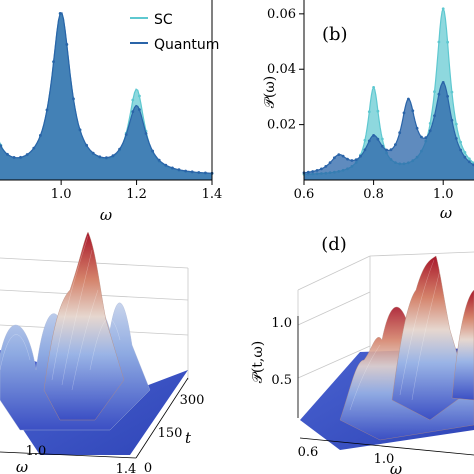  I want to click on panel-a-legend: SC Quantum, so click(174, 32).